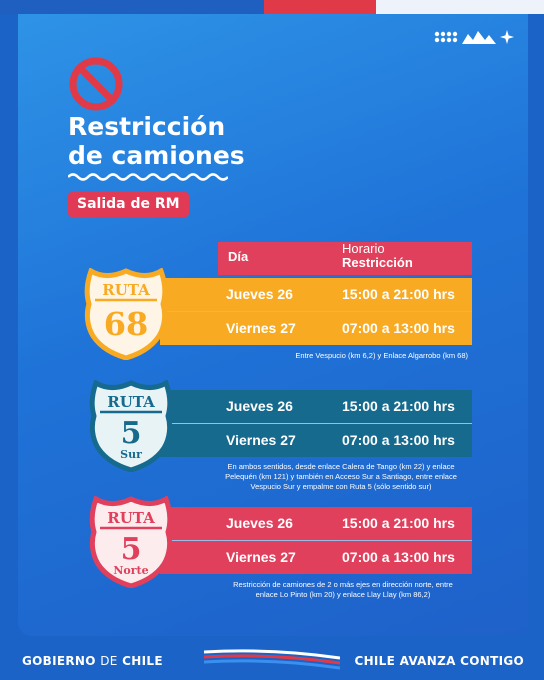  What do you see at coordinates (320, 7) in the screenshot?
I see `top-bar-red` at bounding box center [320, 7].